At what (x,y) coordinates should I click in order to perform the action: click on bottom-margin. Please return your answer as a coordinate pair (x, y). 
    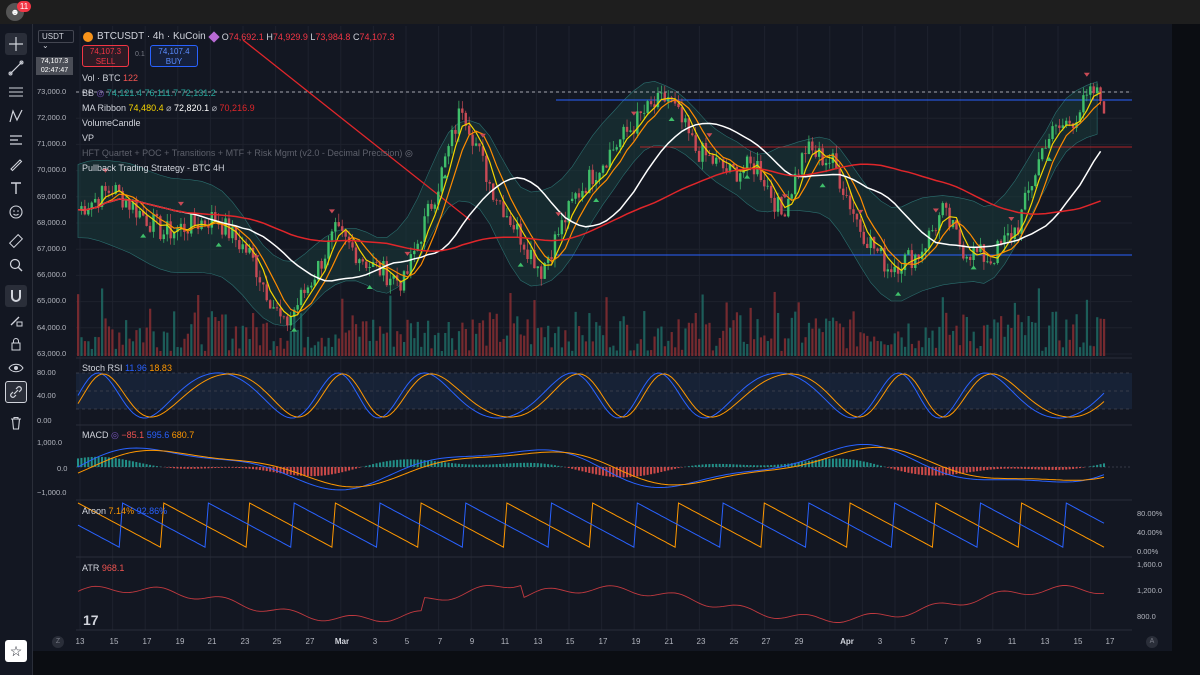
    Looking at the image, I should click on (602, 663).